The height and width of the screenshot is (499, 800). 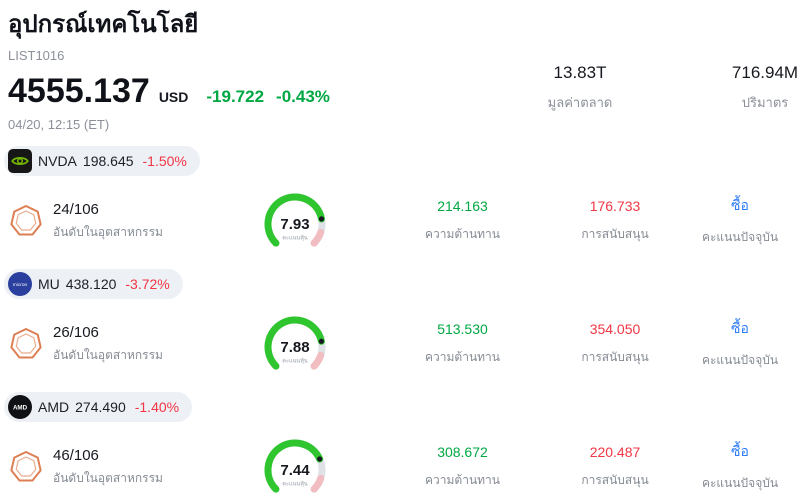 I want to click on resistance-value: 214.163, so click(x=462, y=206).